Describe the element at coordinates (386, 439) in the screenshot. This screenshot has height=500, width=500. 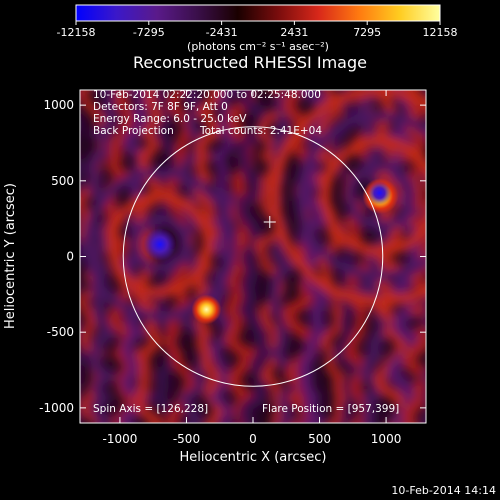
I see `x-tick-label: 1000` at that location.